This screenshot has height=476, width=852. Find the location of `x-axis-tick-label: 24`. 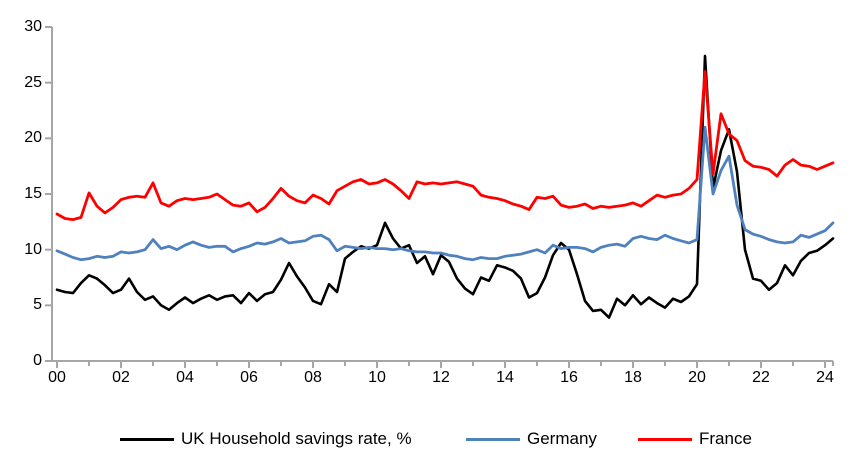

x-axis-tick-label: 24 is located at coordinates (825, 377).